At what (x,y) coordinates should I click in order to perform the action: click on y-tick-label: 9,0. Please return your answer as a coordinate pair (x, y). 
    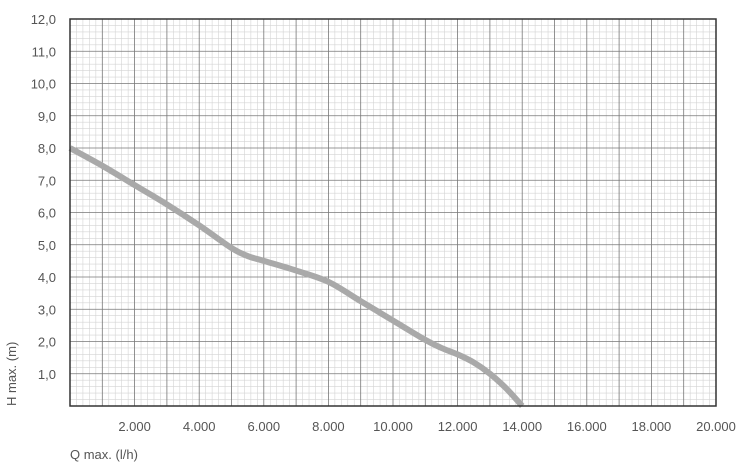
    Looking at the image, I should click on (47, 116).